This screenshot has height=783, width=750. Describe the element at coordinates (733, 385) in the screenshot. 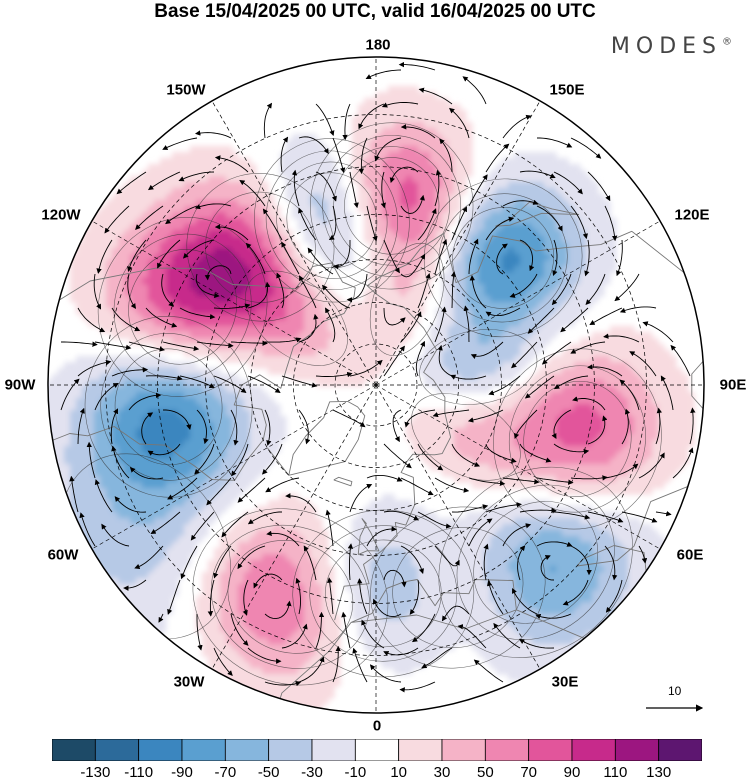

I see `lon-label-90e: 90E` at that location.